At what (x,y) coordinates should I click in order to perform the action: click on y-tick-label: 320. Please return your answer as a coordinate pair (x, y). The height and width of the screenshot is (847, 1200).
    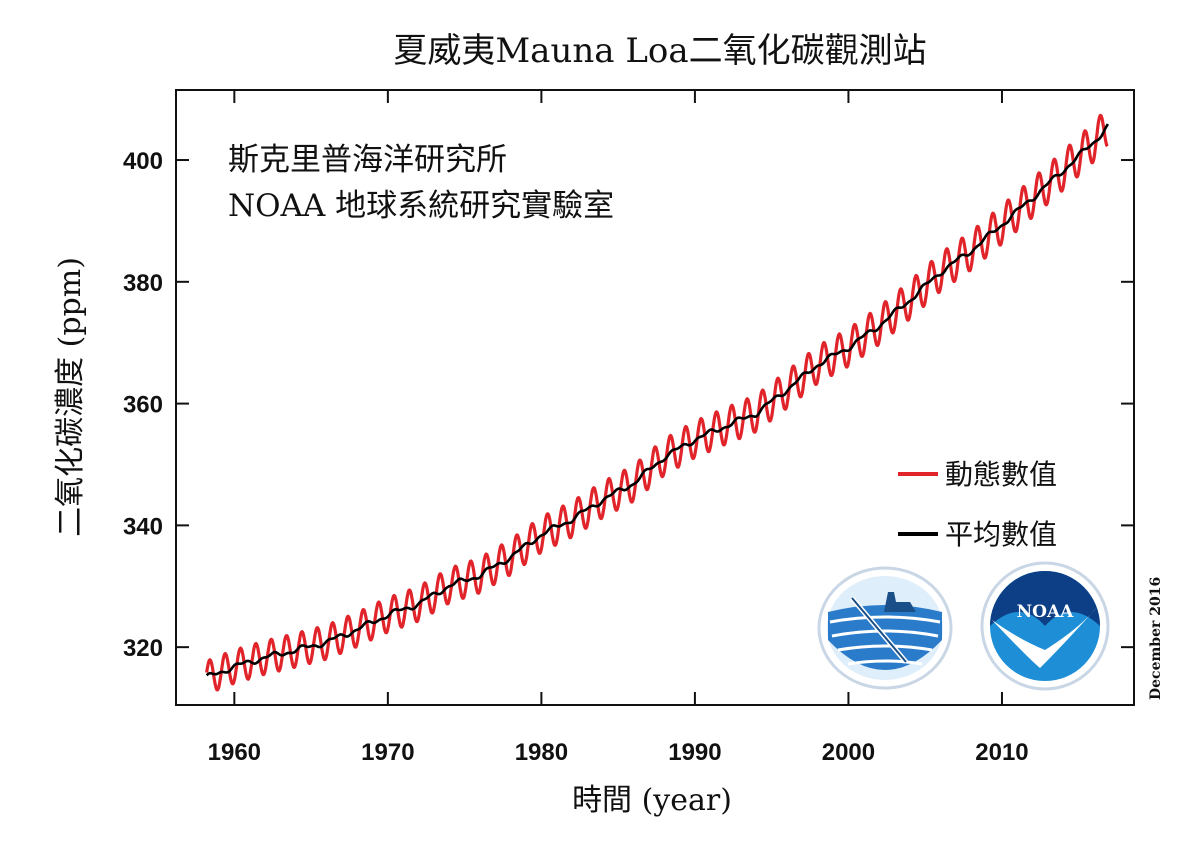
    Looking at the image, I should click on (143, 648).